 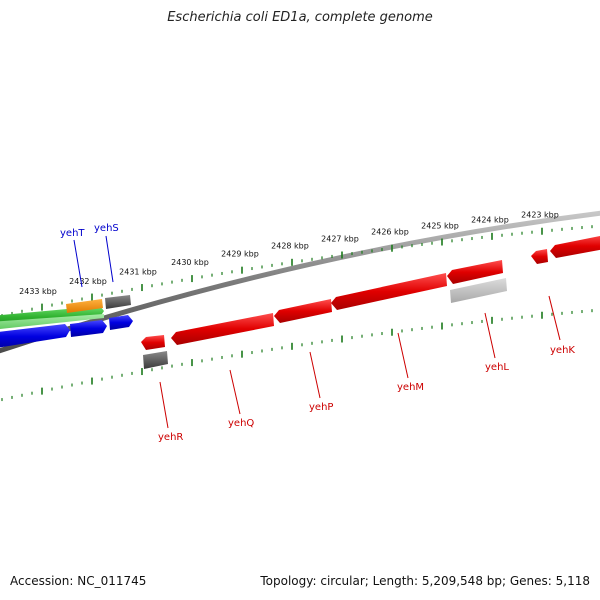 I want to click on gene-red-arrow-small, so click(x=539, y=256).